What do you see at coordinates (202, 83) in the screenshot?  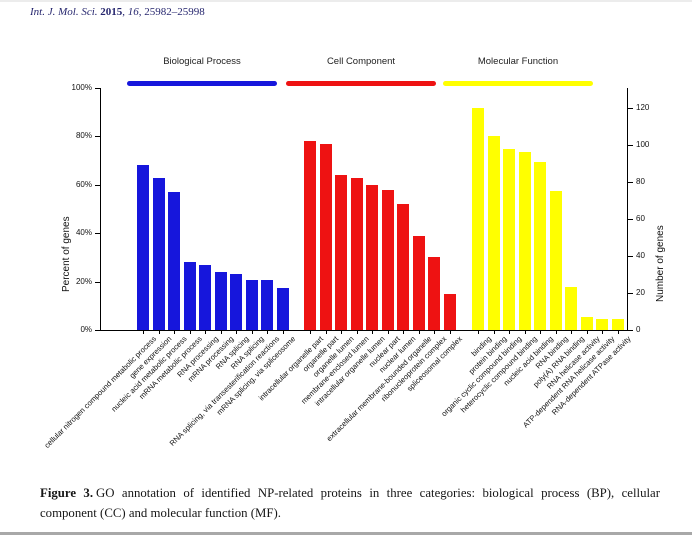 I see `category-strip-biological-process` at bounding box center [202, 83].